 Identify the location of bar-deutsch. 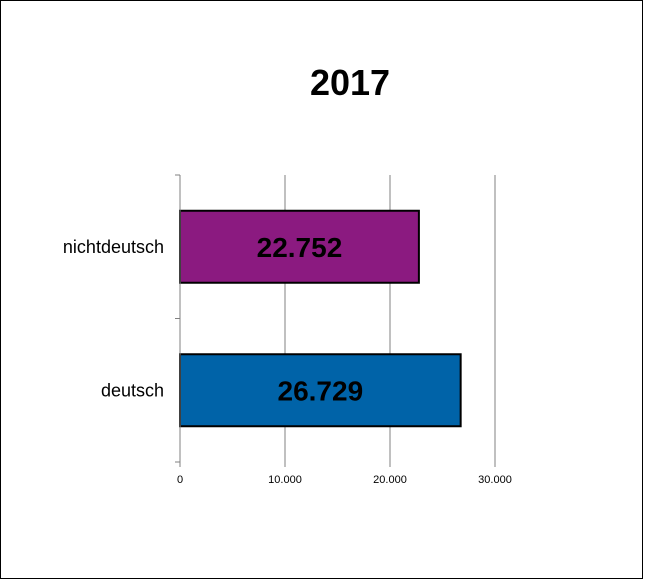
(320, 390).